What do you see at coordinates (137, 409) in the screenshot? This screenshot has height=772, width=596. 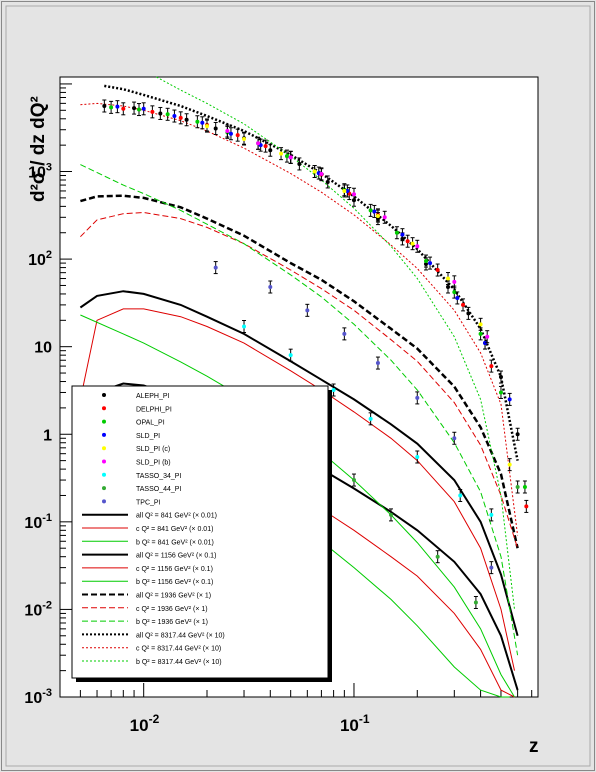 I see `legend-entry-marker: DELPHI_PI` at bounding box center [137, 409].